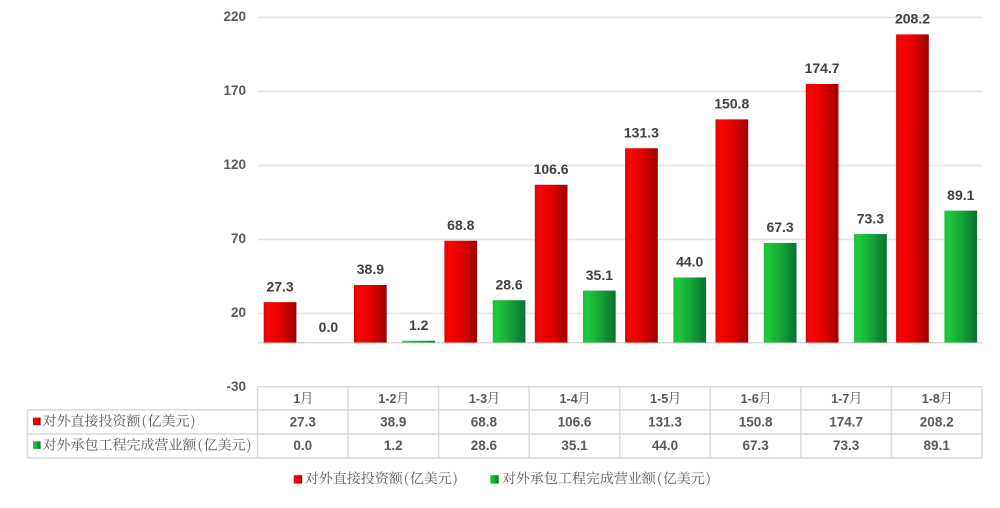 Image resolution: width=1000 pixels, height=508 pixels. I want to click on svg-text: 1-4, so click(569, 399).